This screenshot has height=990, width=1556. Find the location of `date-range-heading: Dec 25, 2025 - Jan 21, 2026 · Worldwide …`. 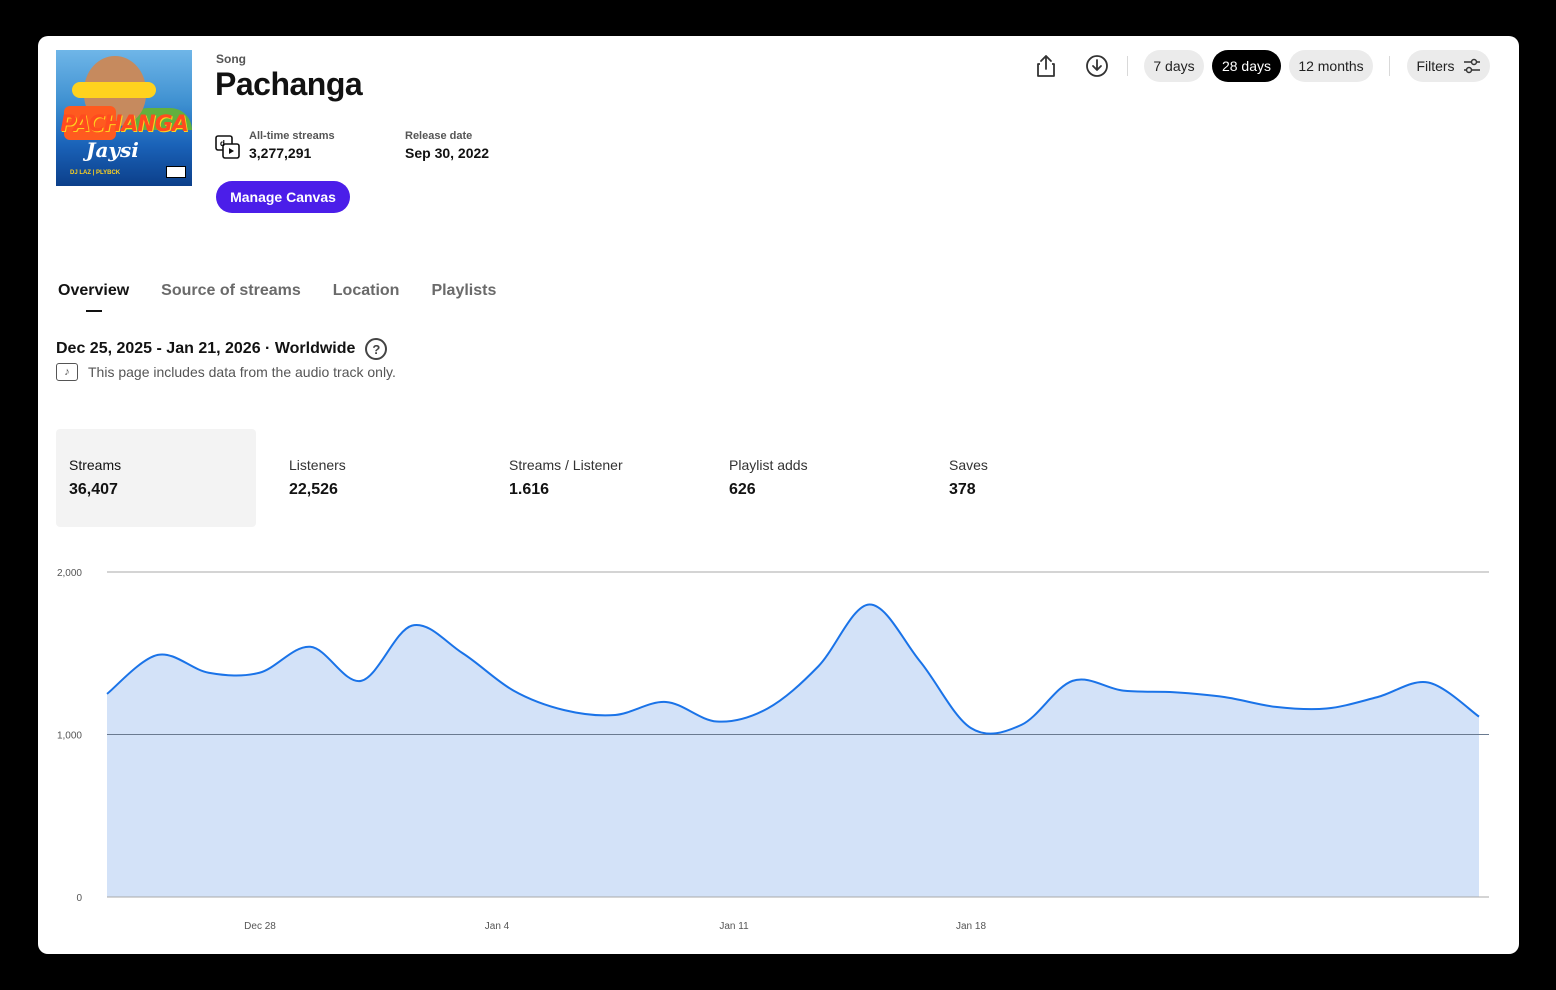

date-range-heading: Dec 25, 2025 - Jan 21, 2026 · Worldwide … is located at coordinates (222, 349).